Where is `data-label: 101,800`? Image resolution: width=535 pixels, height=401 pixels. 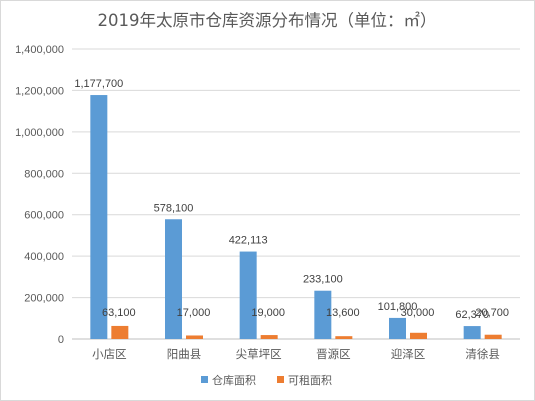 data-label: 101,800 is located at coordinates (398, 307).